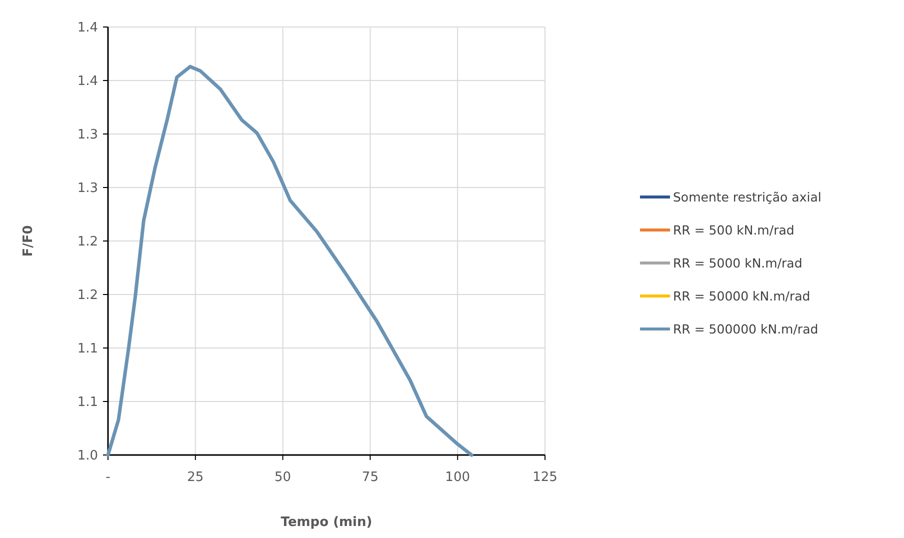  What do you see at coordinates (283, 477) in the screenshot?
I see `x-tick-label: 50` at bounding box center [283, 477].